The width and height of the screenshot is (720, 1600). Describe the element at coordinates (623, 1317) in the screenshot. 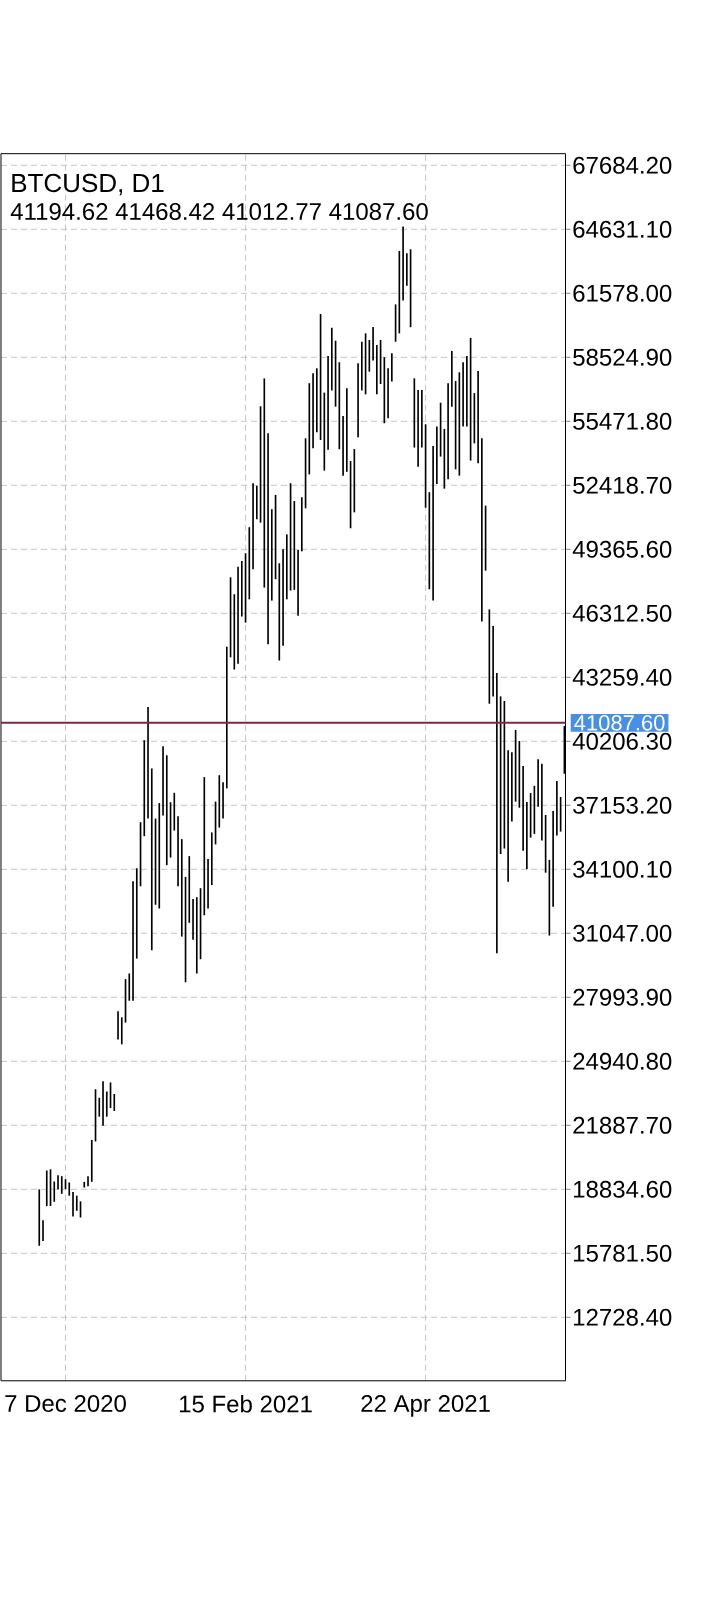

I see `y-tick-label: 12728.40` at that location.